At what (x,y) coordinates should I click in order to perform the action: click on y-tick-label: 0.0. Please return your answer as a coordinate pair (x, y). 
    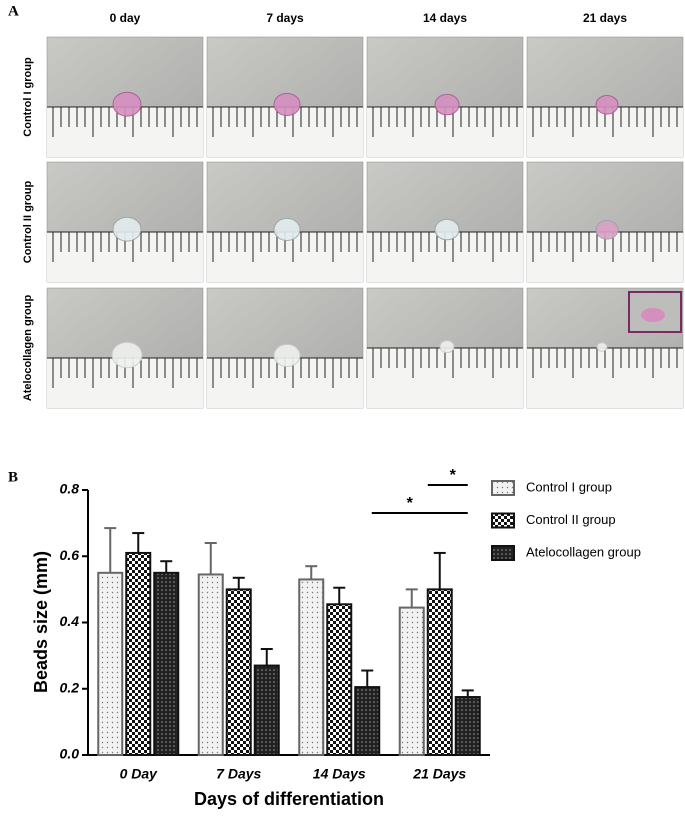
    Looking at the image, I should click on (70, 754).